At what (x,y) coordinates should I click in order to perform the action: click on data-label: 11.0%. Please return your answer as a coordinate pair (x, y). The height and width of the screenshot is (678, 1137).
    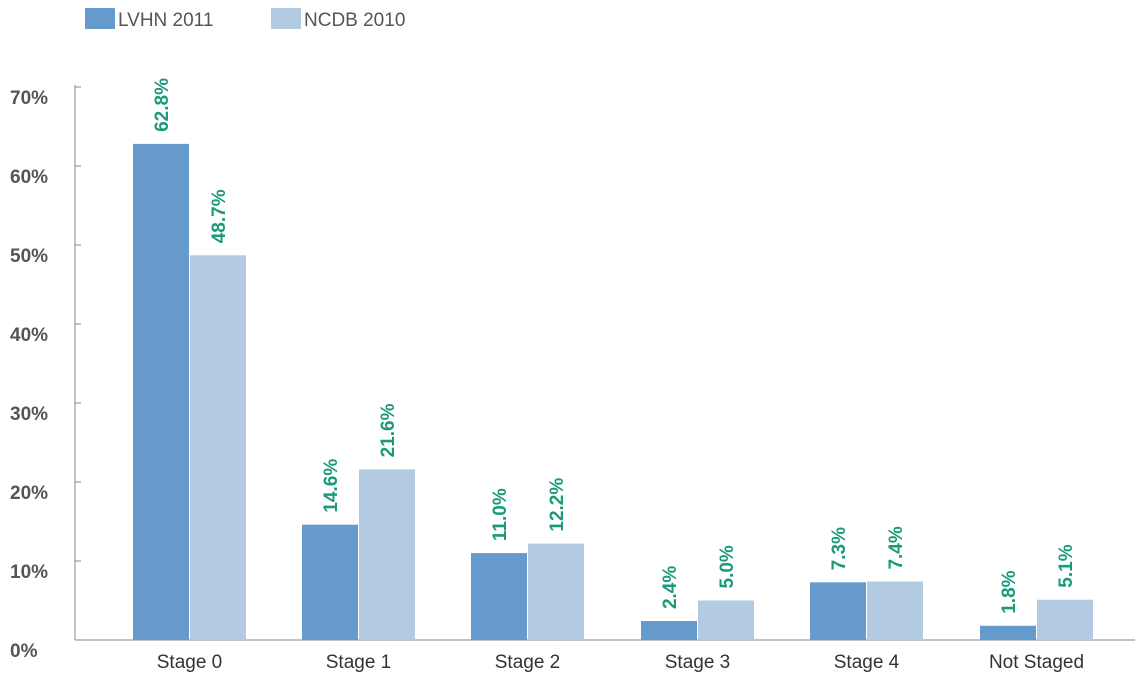
    Looking at the image, I should click on (500, 514).